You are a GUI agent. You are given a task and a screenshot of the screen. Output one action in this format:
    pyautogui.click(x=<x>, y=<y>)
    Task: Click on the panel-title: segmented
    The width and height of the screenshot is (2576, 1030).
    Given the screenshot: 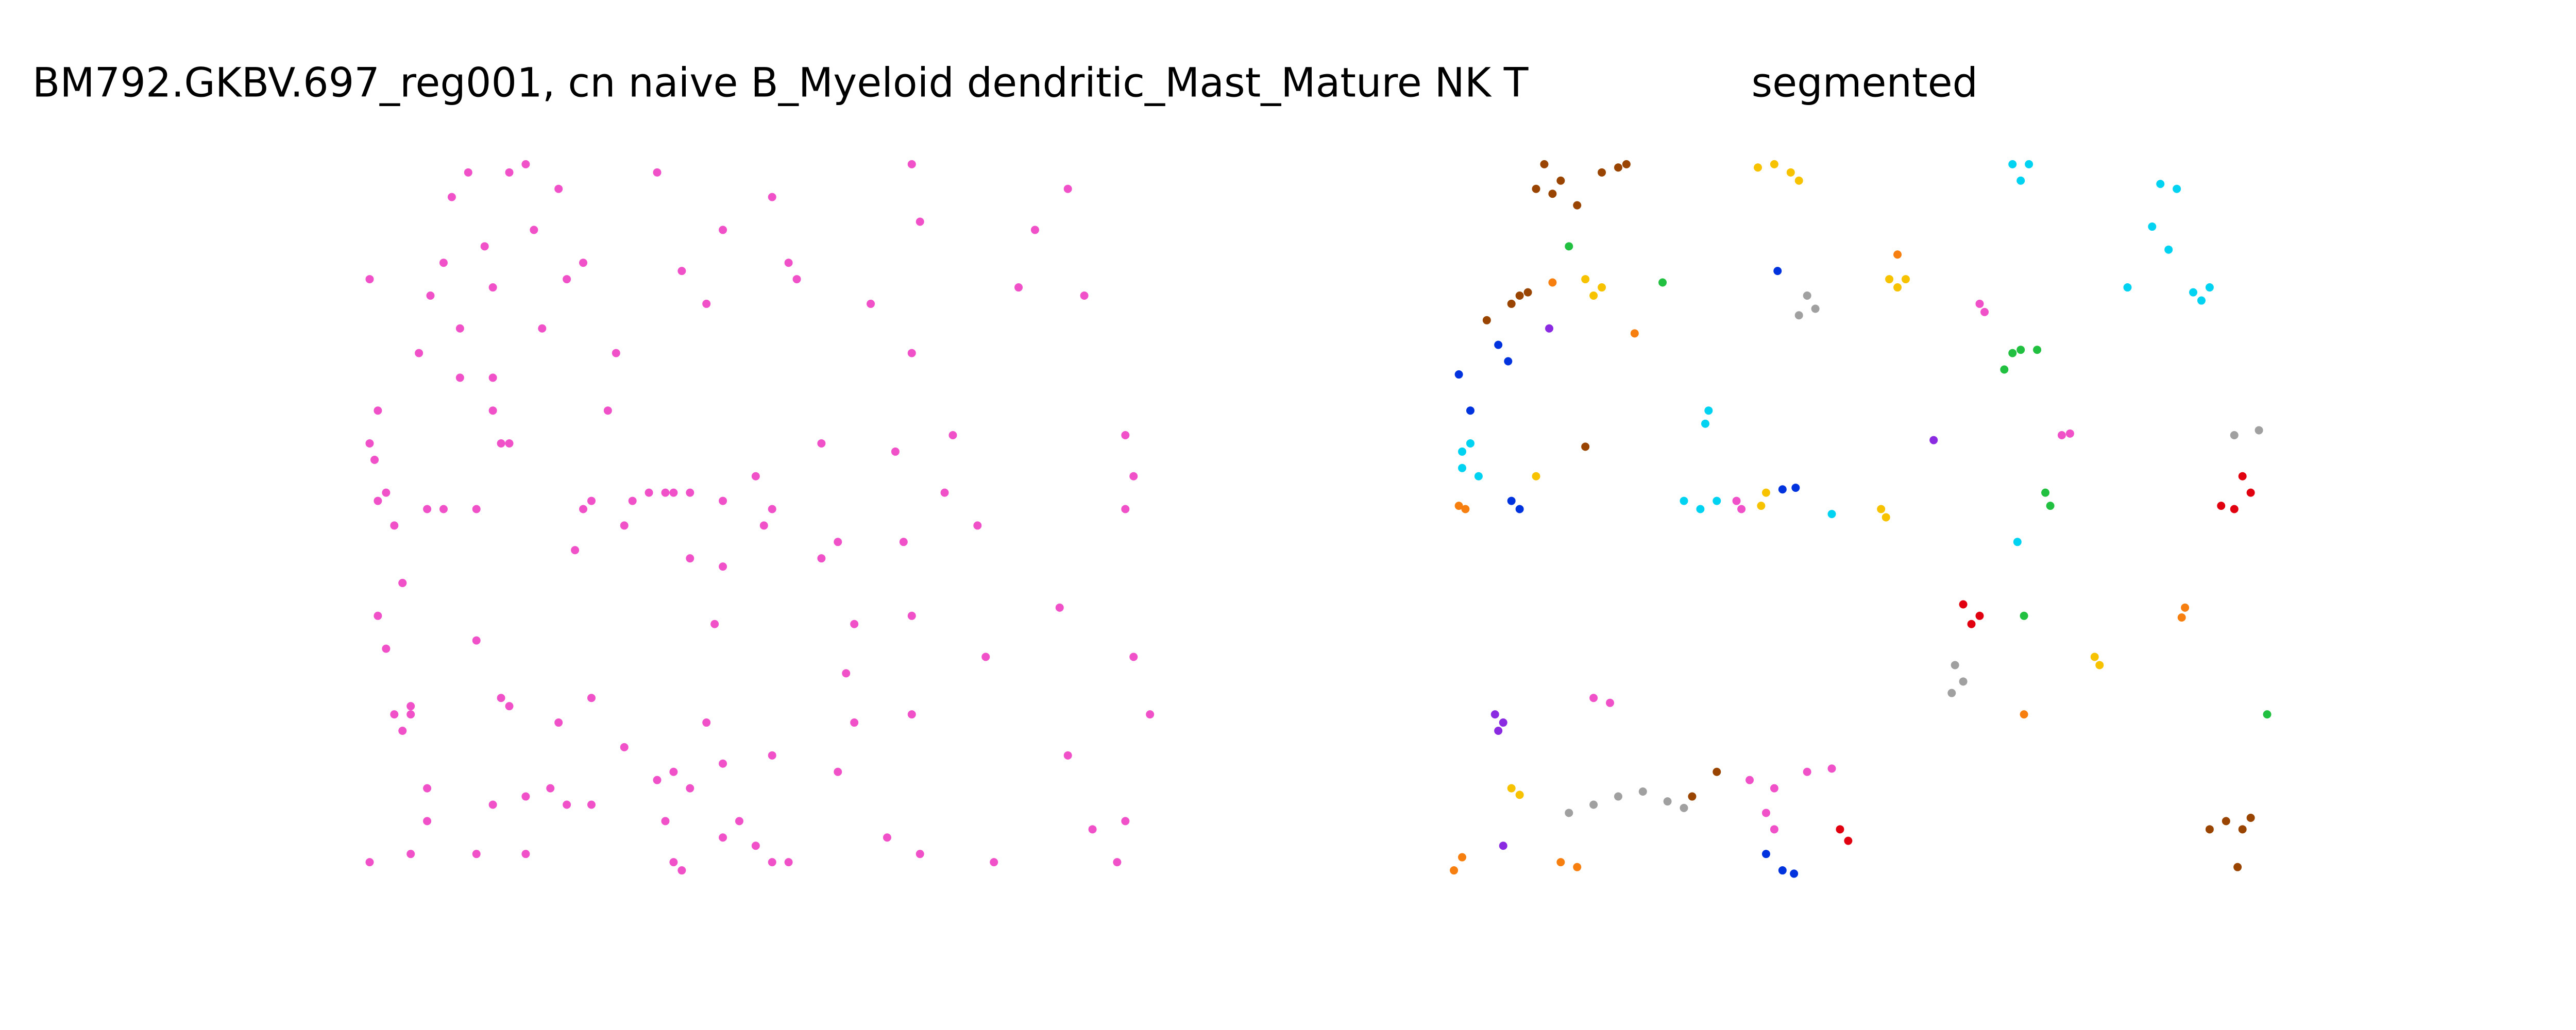 What is the action you would take?
    pyautogui.click(x=1864, y=83)
    